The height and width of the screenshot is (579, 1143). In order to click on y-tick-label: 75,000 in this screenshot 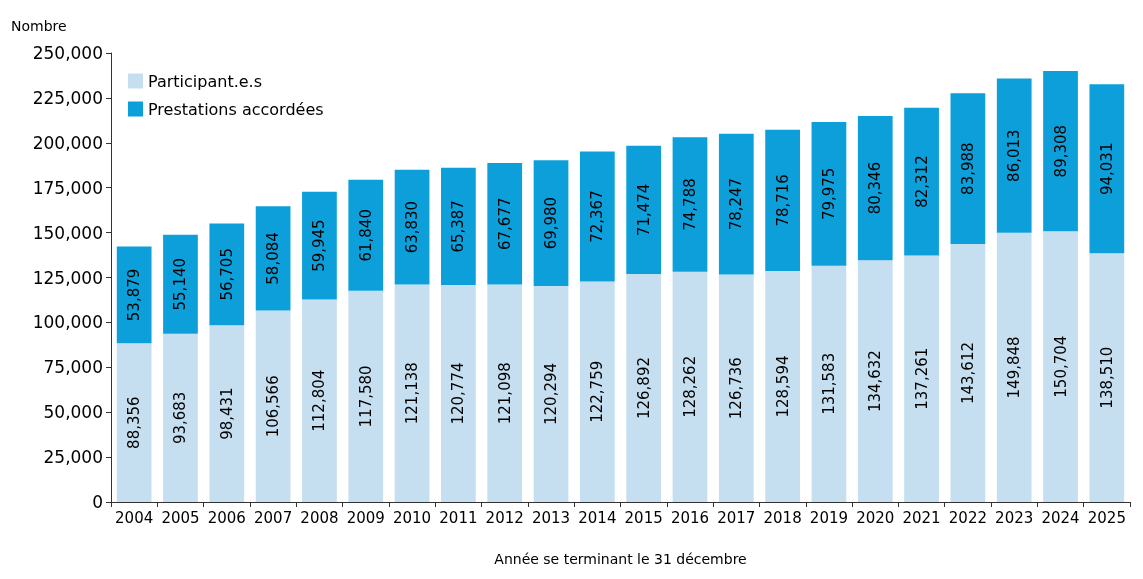, I will do `click(73, 367)`.